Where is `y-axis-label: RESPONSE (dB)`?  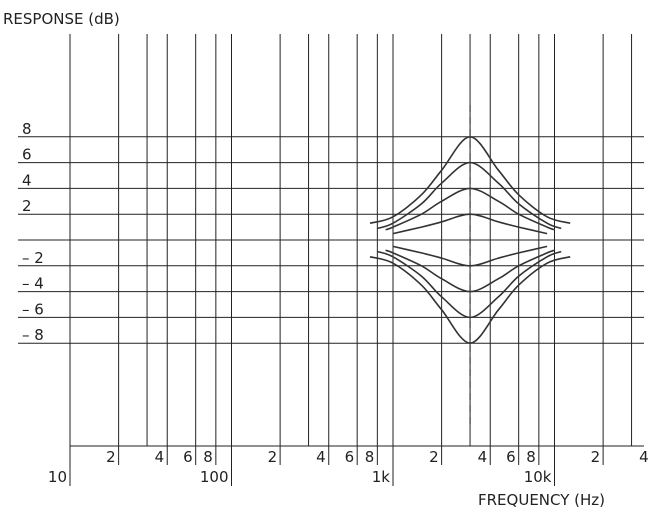
y-axis-label: RESPONSE (dB) is located at coordinates (61, 19).